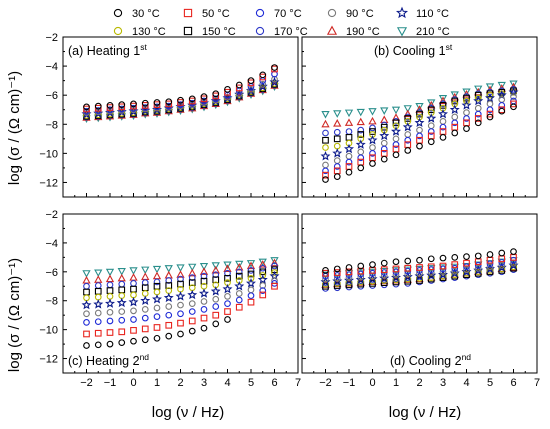 This screenshot has width=550, height=429. I want to click on legend-label: 90 °C, so click(360, 14).